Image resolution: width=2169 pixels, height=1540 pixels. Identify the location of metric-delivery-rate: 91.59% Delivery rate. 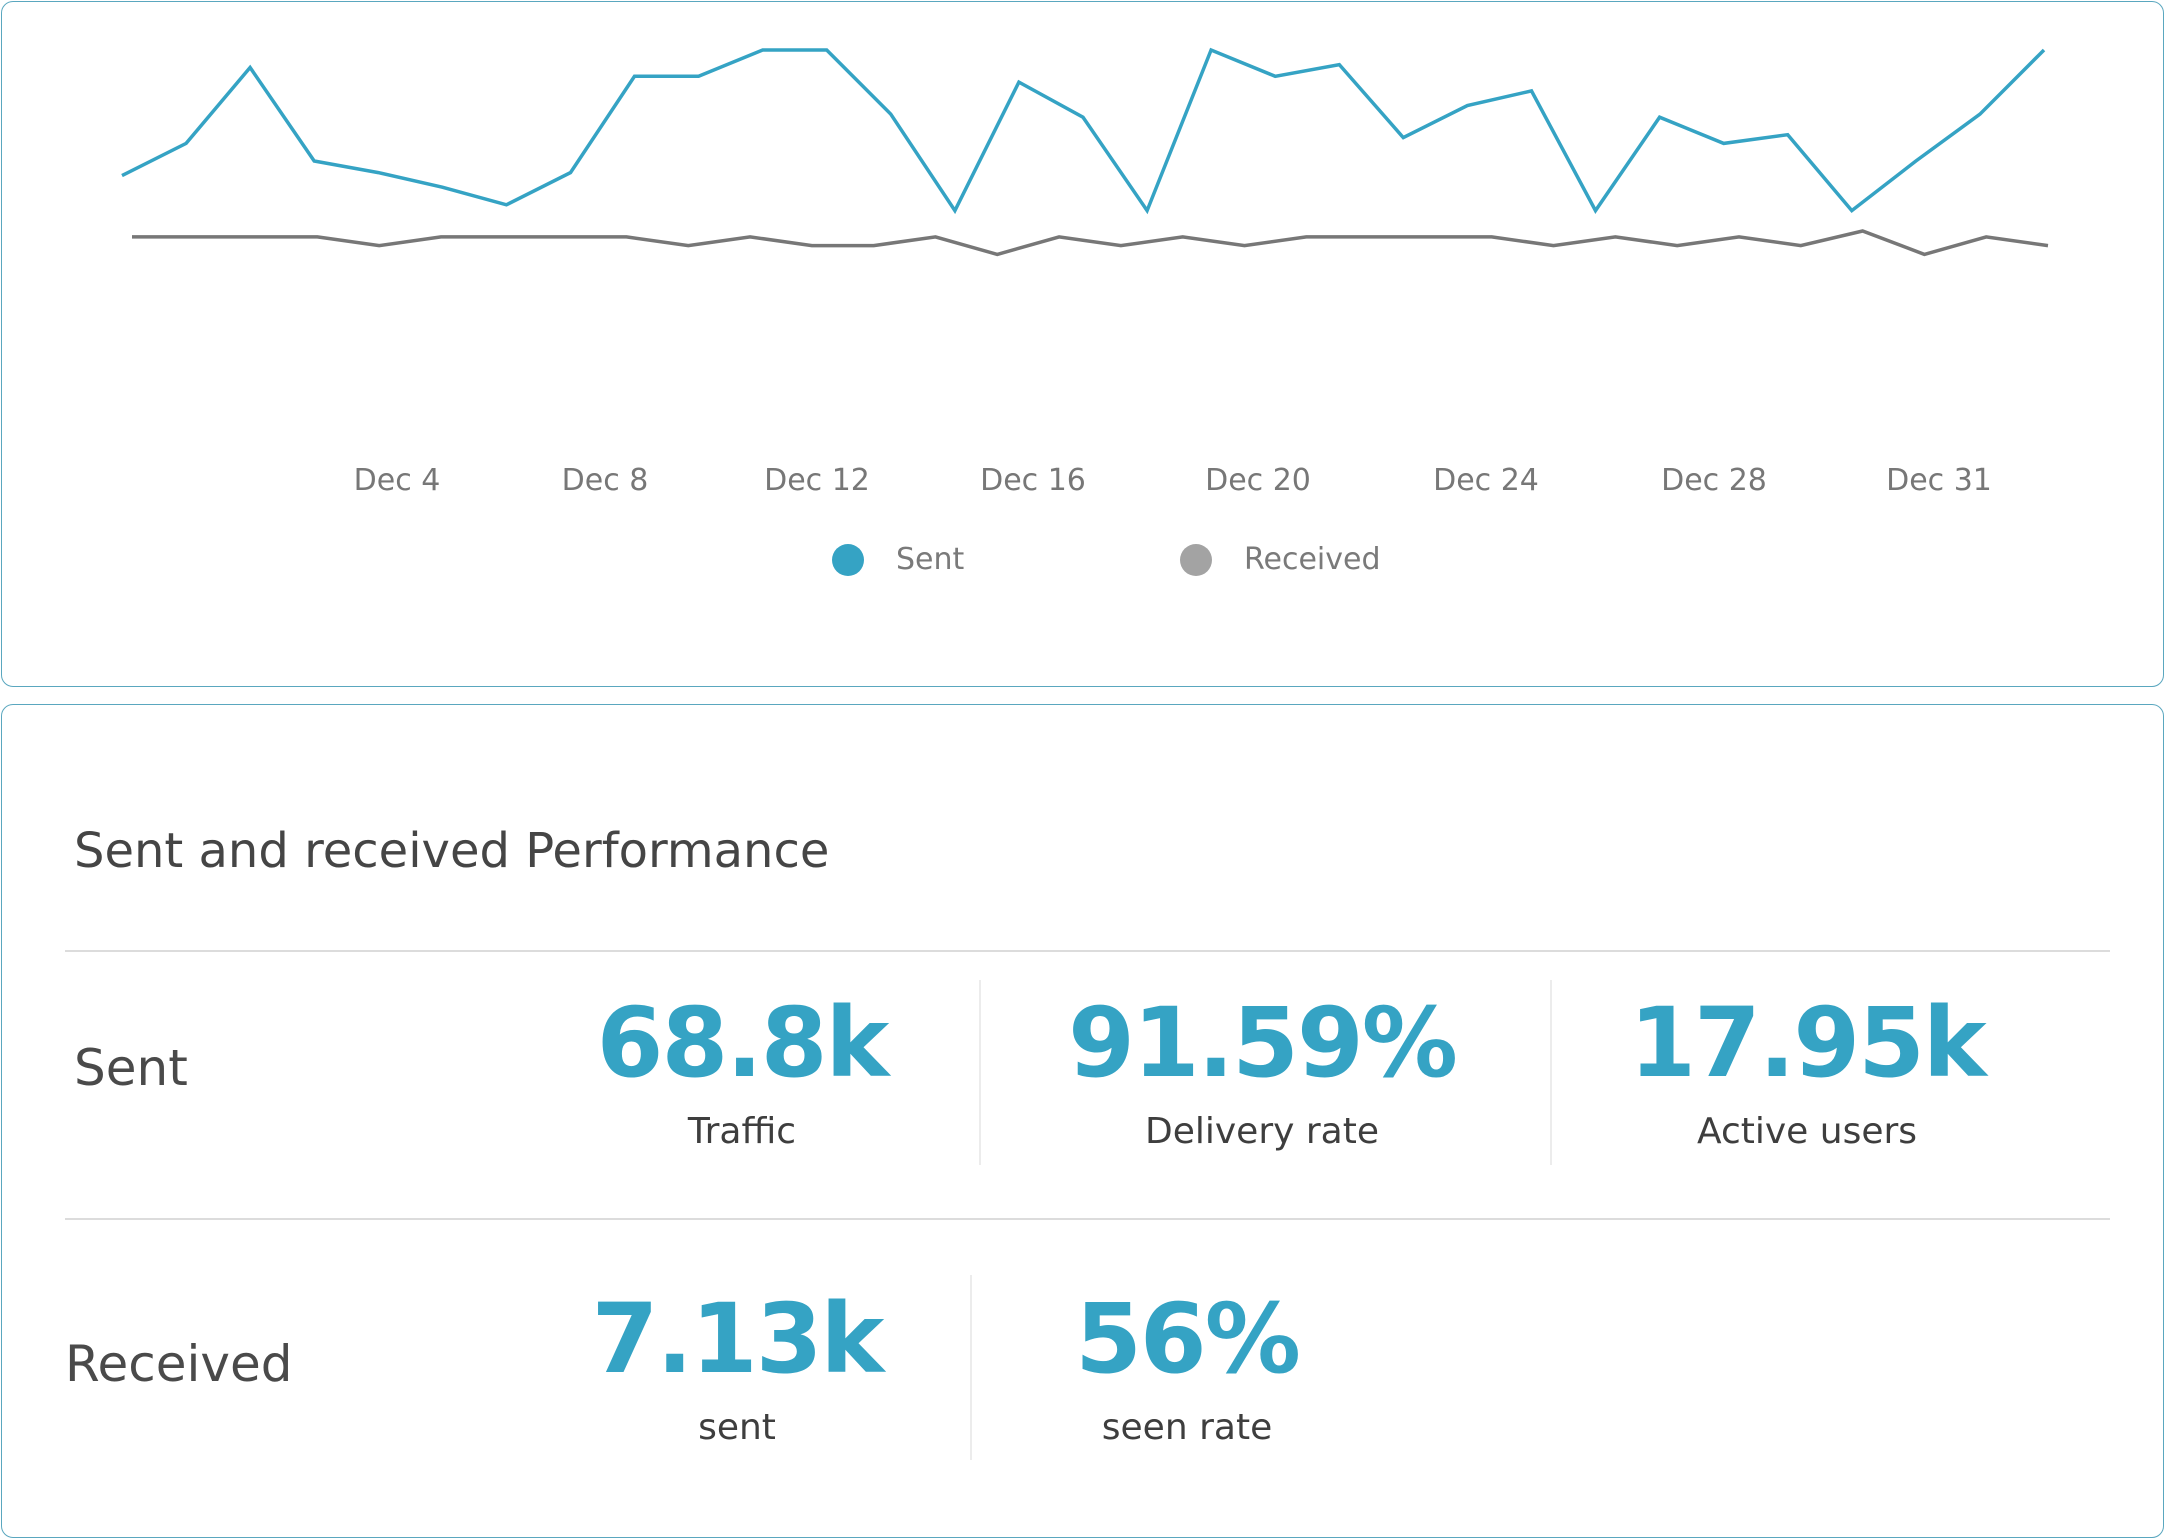
(1262, 1073).